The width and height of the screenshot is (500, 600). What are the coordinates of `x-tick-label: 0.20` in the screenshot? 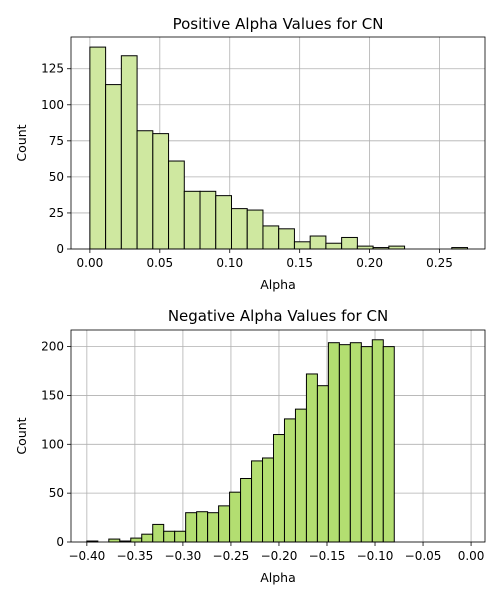 It's located at (369, 263).